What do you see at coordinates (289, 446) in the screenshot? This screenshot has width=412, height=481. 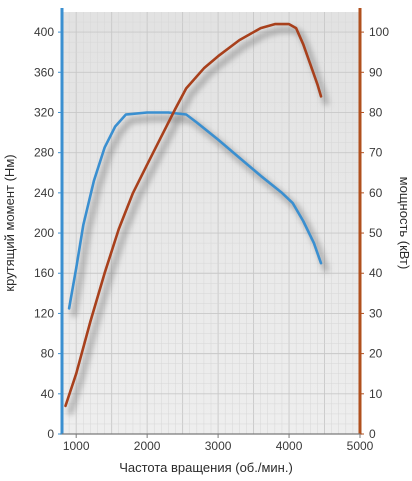 I see `x-tick-label: 4000` at bounding box center [289, 446].